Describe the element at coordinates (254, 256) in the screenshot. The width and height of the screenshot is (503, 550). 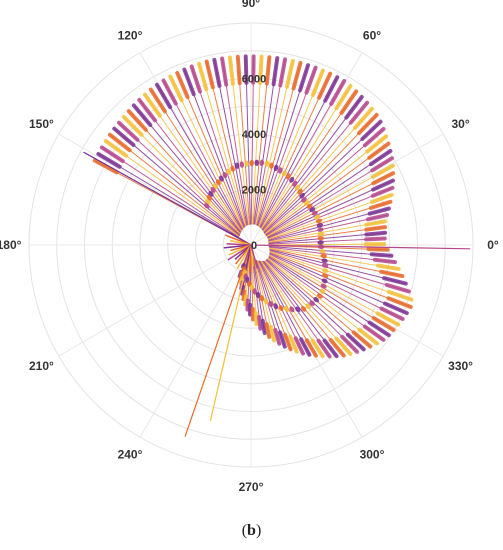
I see `origin-spike` at that location.